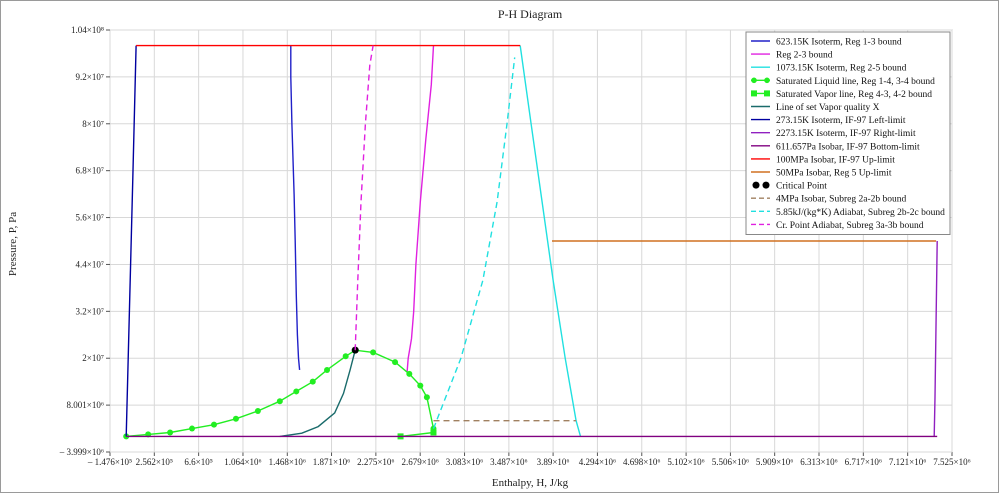 The width and height of the screenshot is (999, 493). What do you see at coordinates (13, 244) in the screenshot?
I see `y-axis-label: Pressure, P, Pa` at bounding box center [13, 244].